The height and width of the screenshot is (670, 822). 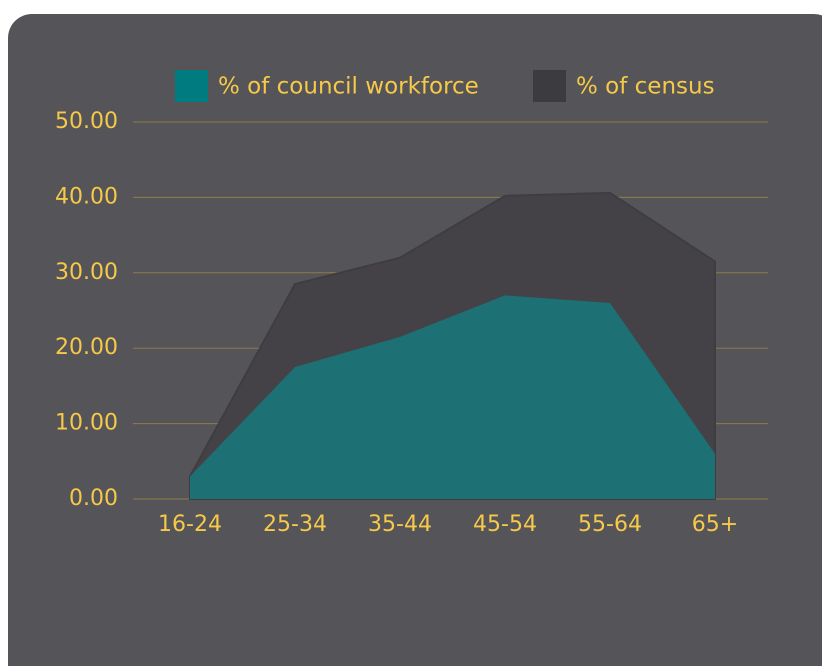 I want to click on y-tick-label: 30.00, so click(x=86, y=272).